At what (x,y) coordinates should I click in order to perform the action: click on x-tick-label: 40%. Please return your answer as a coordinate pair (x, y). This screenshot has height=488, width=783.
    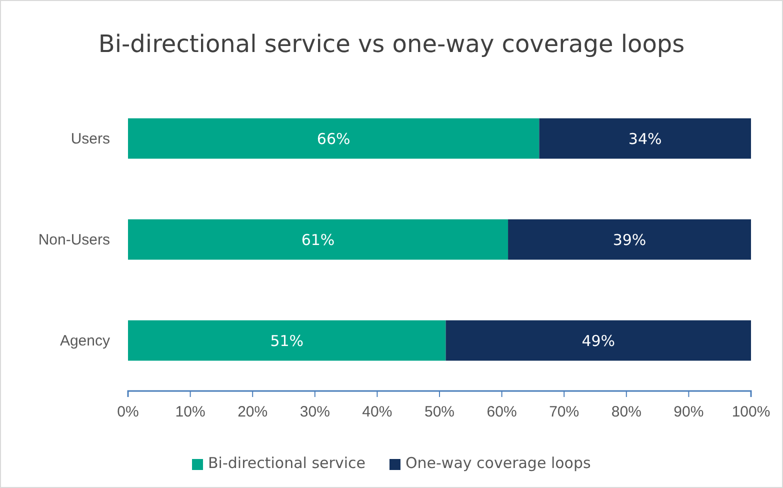
    Looking at the image, I should click on (377, 412).